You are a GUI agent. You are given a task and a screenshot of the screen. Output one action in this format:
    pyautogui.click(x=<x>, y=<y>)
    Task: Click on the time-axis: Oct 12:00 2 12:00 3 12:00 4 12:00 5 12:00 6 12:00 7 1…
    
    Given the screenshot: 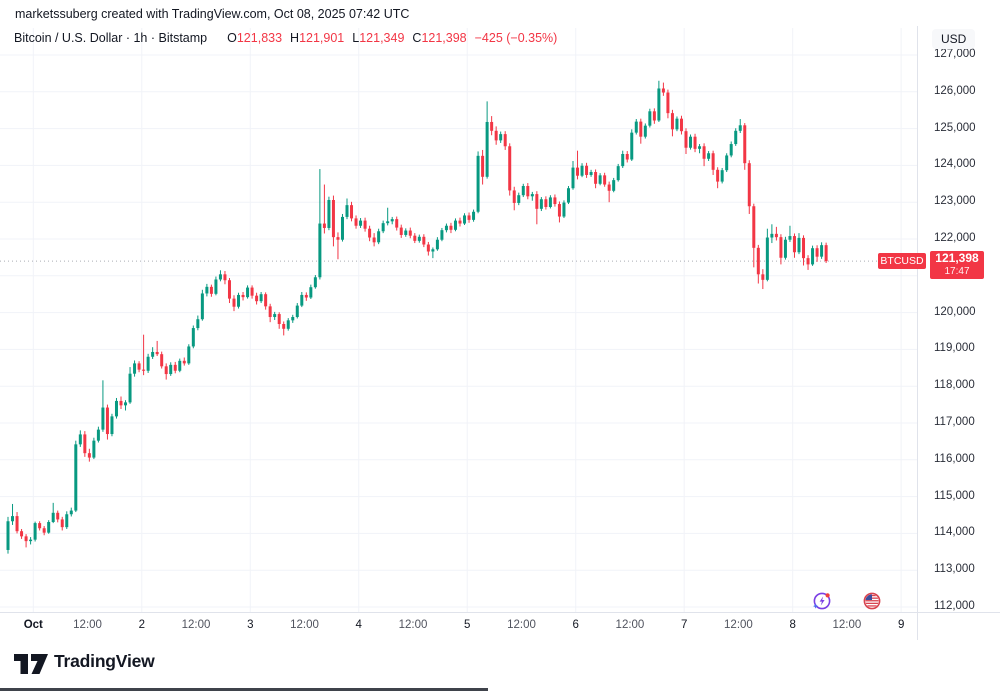 What is the action you would take?
    pyautogui.click(x=458, y=626)
    